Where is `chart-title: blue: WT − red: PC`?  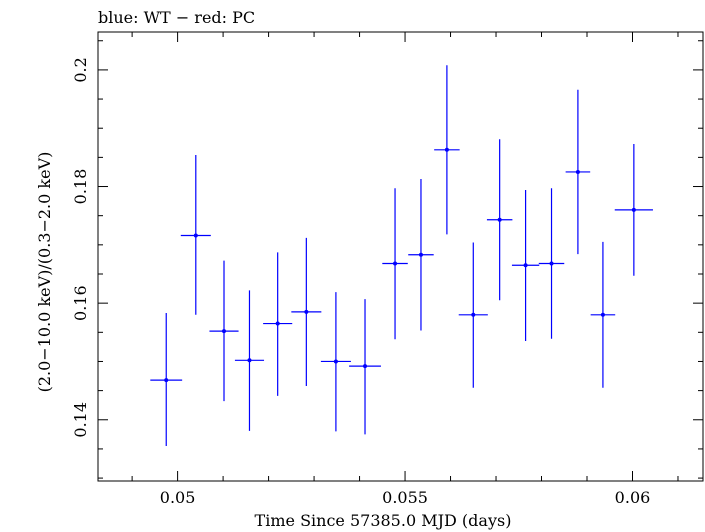 chart-title: blue: WT − red: PC is located at coordinates (176, 17).